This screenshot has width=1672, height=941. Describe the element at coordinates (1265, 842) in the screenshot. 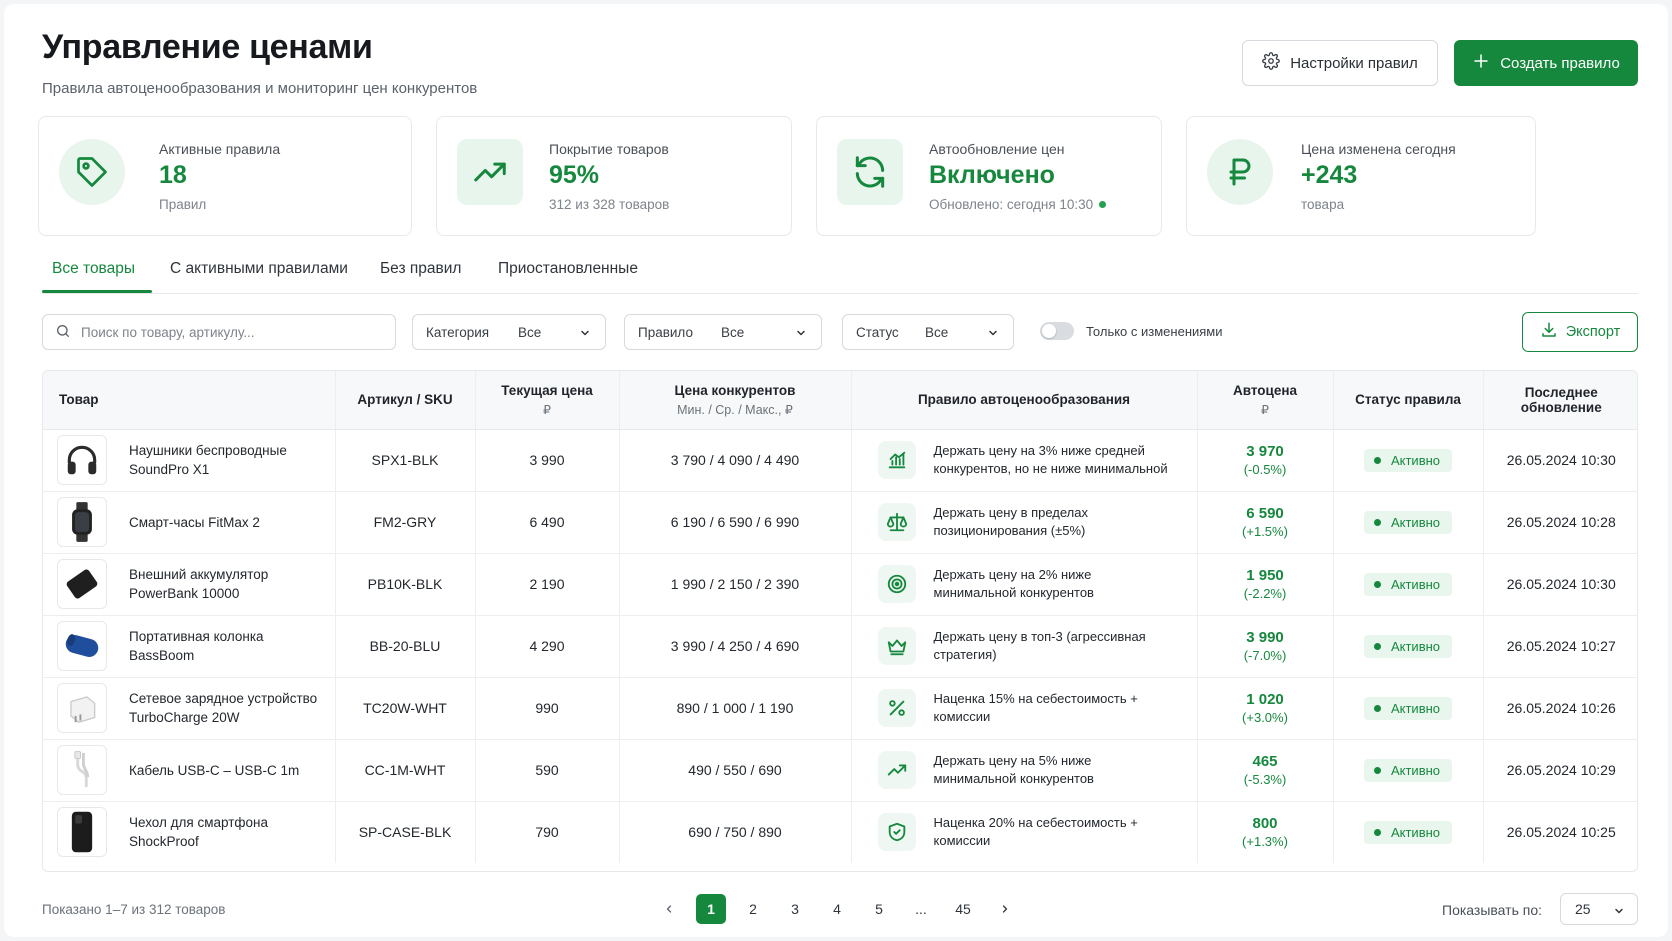

I see `auto-price-change: (+1.3%)` at that location.